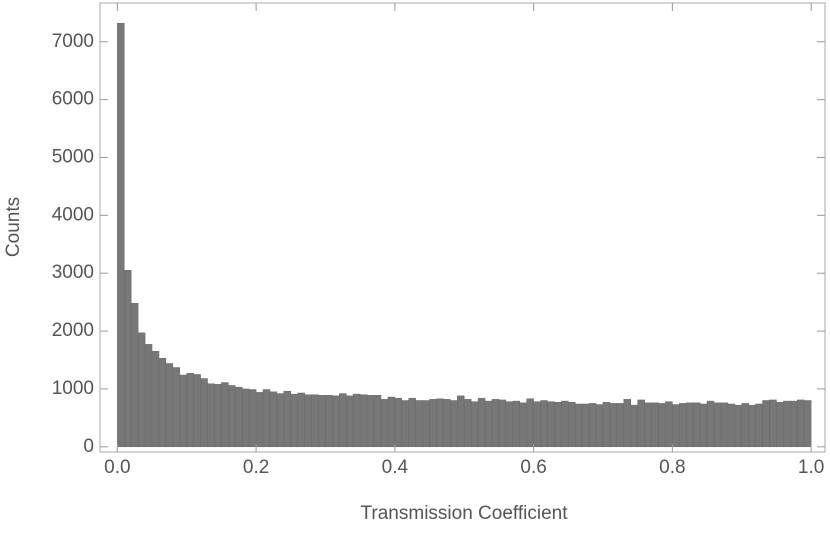 The image size is (830, 533). What do you see at coordinates (465, 513) in the screenshot?
I see `x-axis-label: Transmission Coefficient` at bounding box center [465, 513].